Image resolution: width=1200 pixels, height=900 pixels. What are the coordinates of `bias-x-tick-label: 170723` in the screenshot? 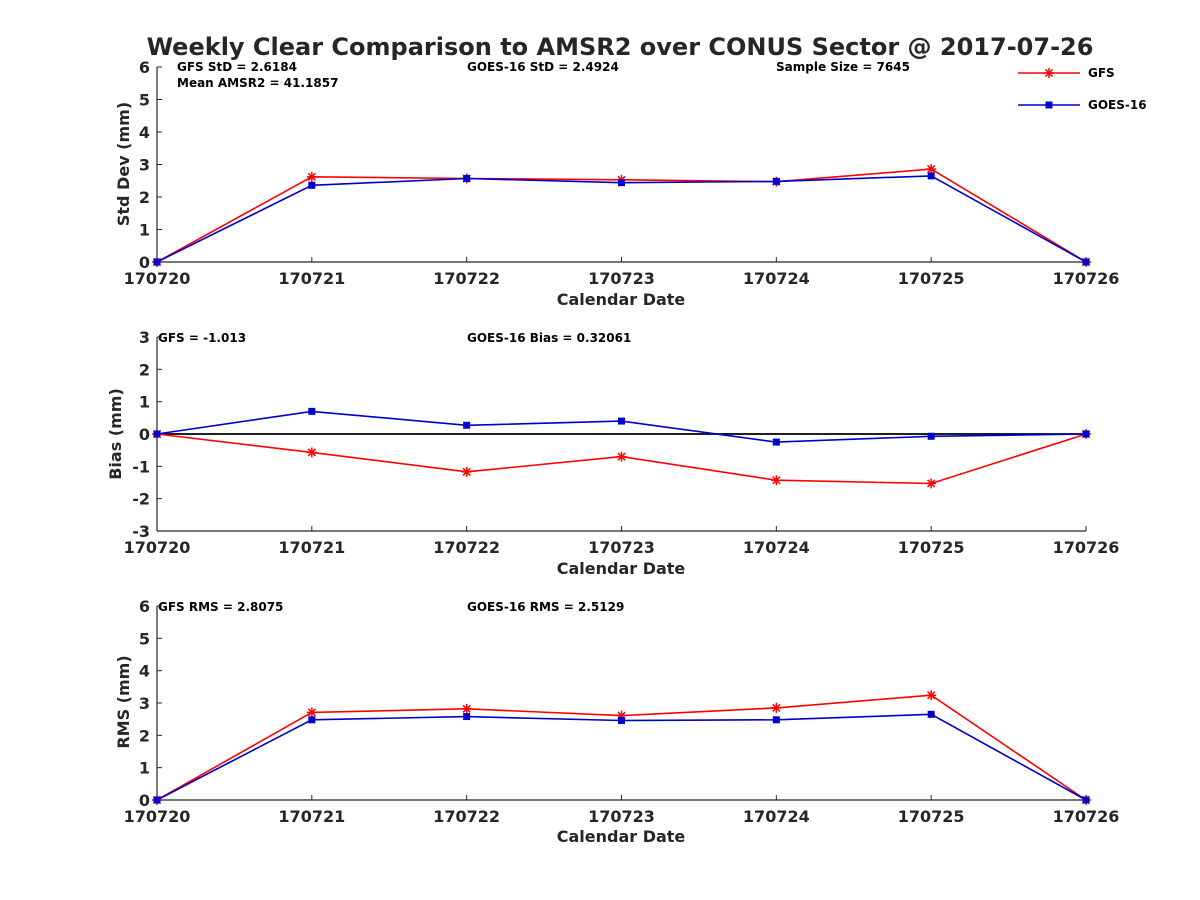 It's located at (621, 547).